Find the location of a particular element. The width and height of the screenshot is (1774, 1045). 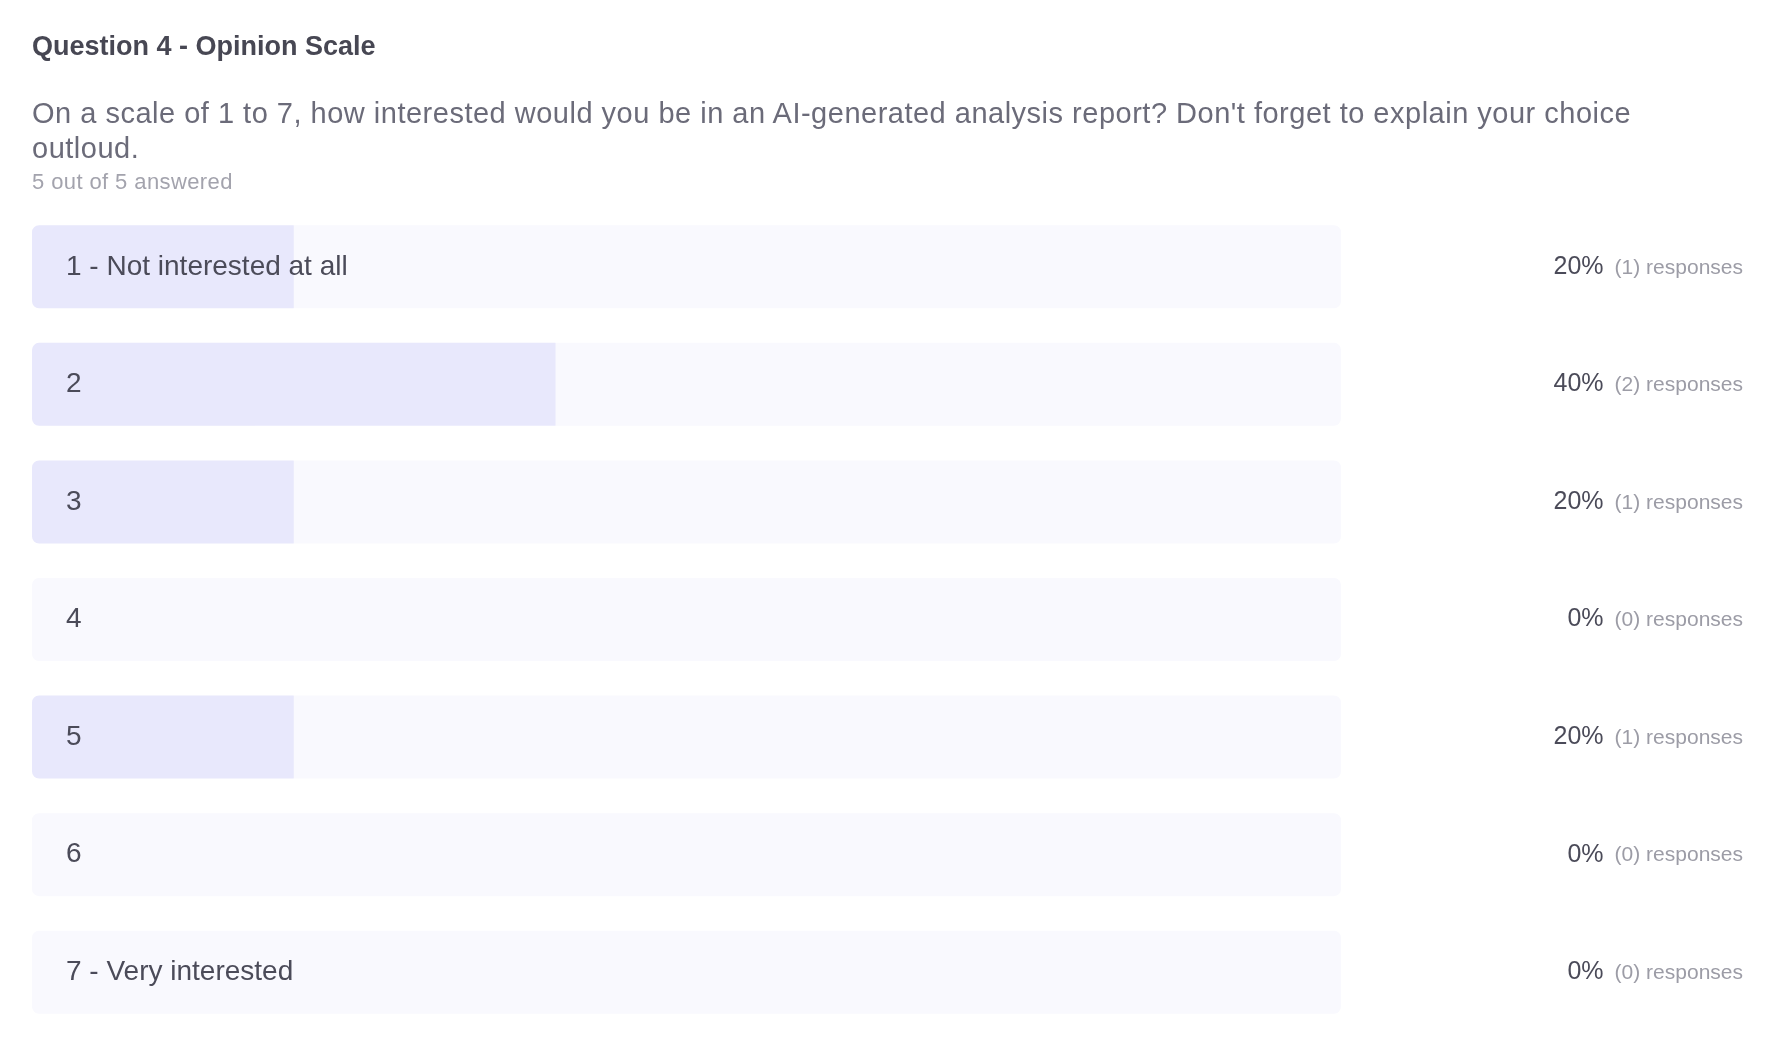

y-tick-label: 4 is located at coordinates (74, 618).